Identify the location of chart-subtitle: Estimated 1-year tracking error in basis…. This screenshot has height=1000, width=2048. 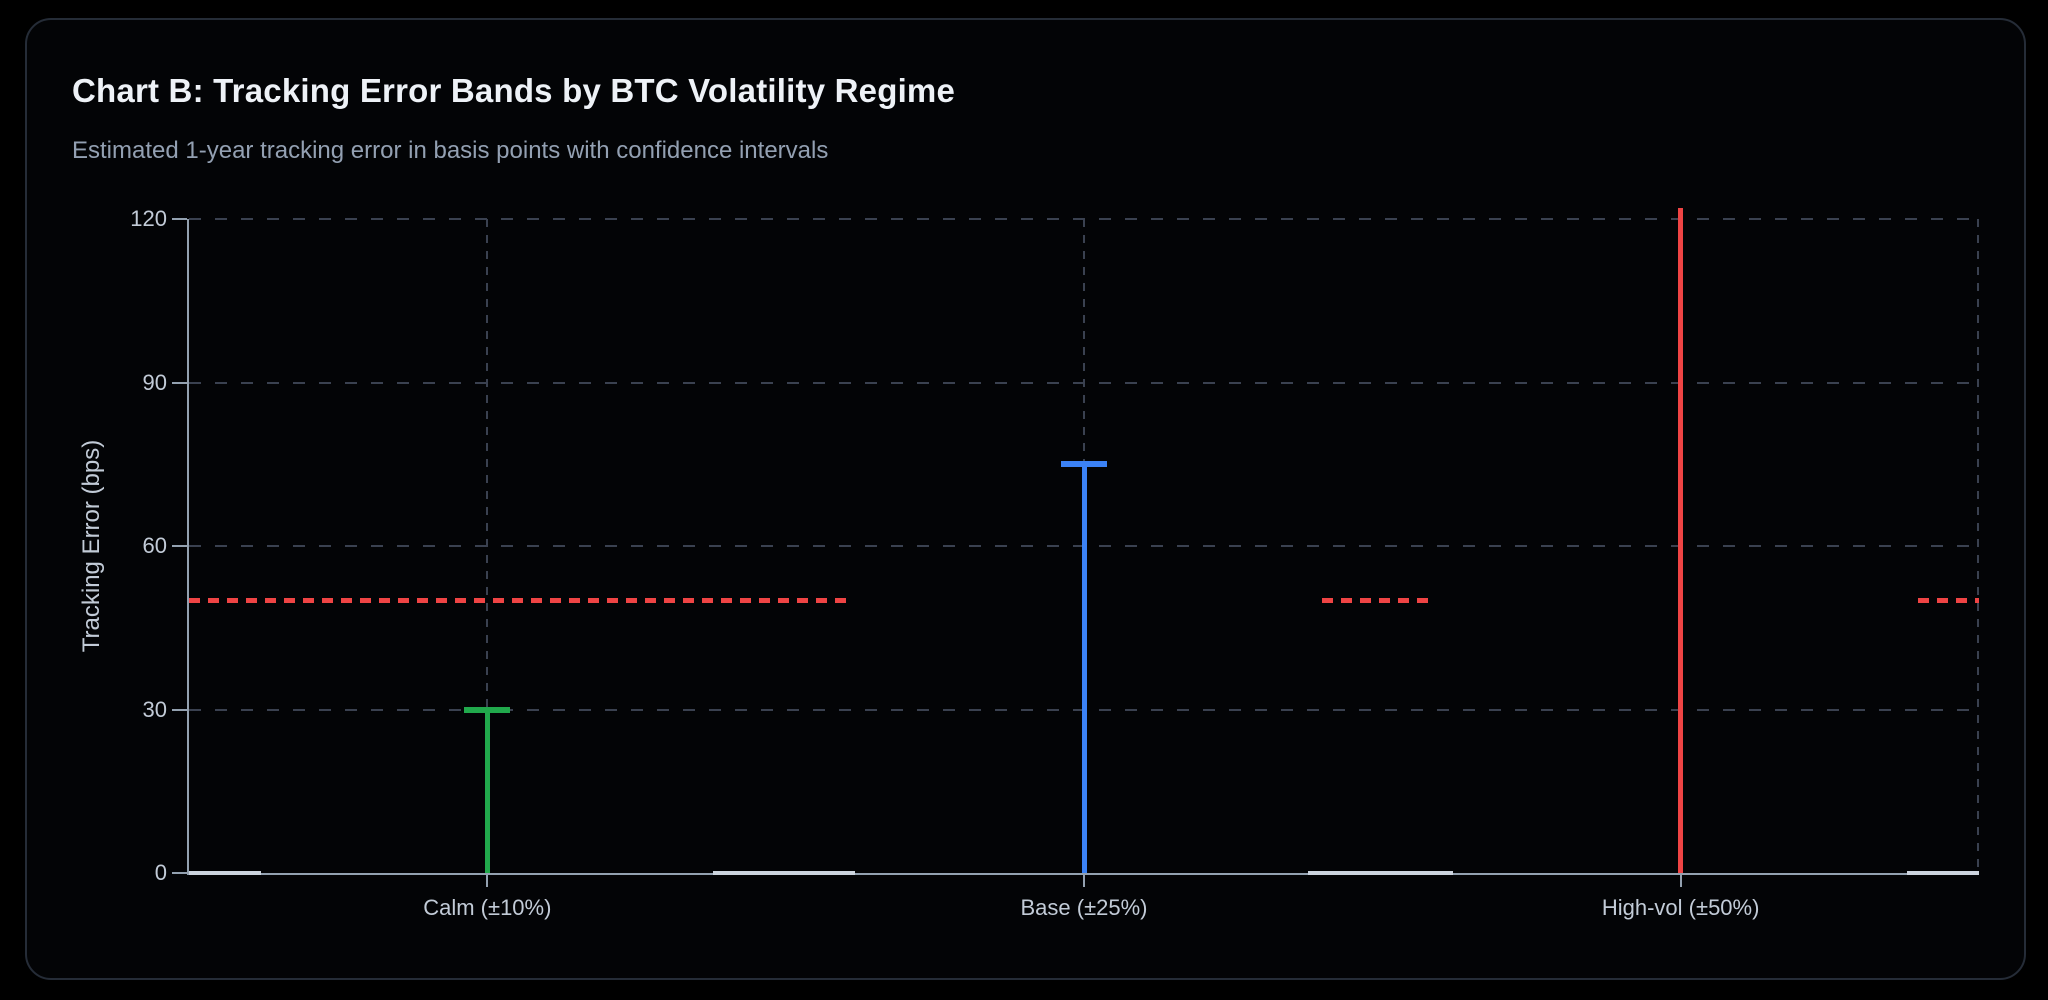
(450, 150).